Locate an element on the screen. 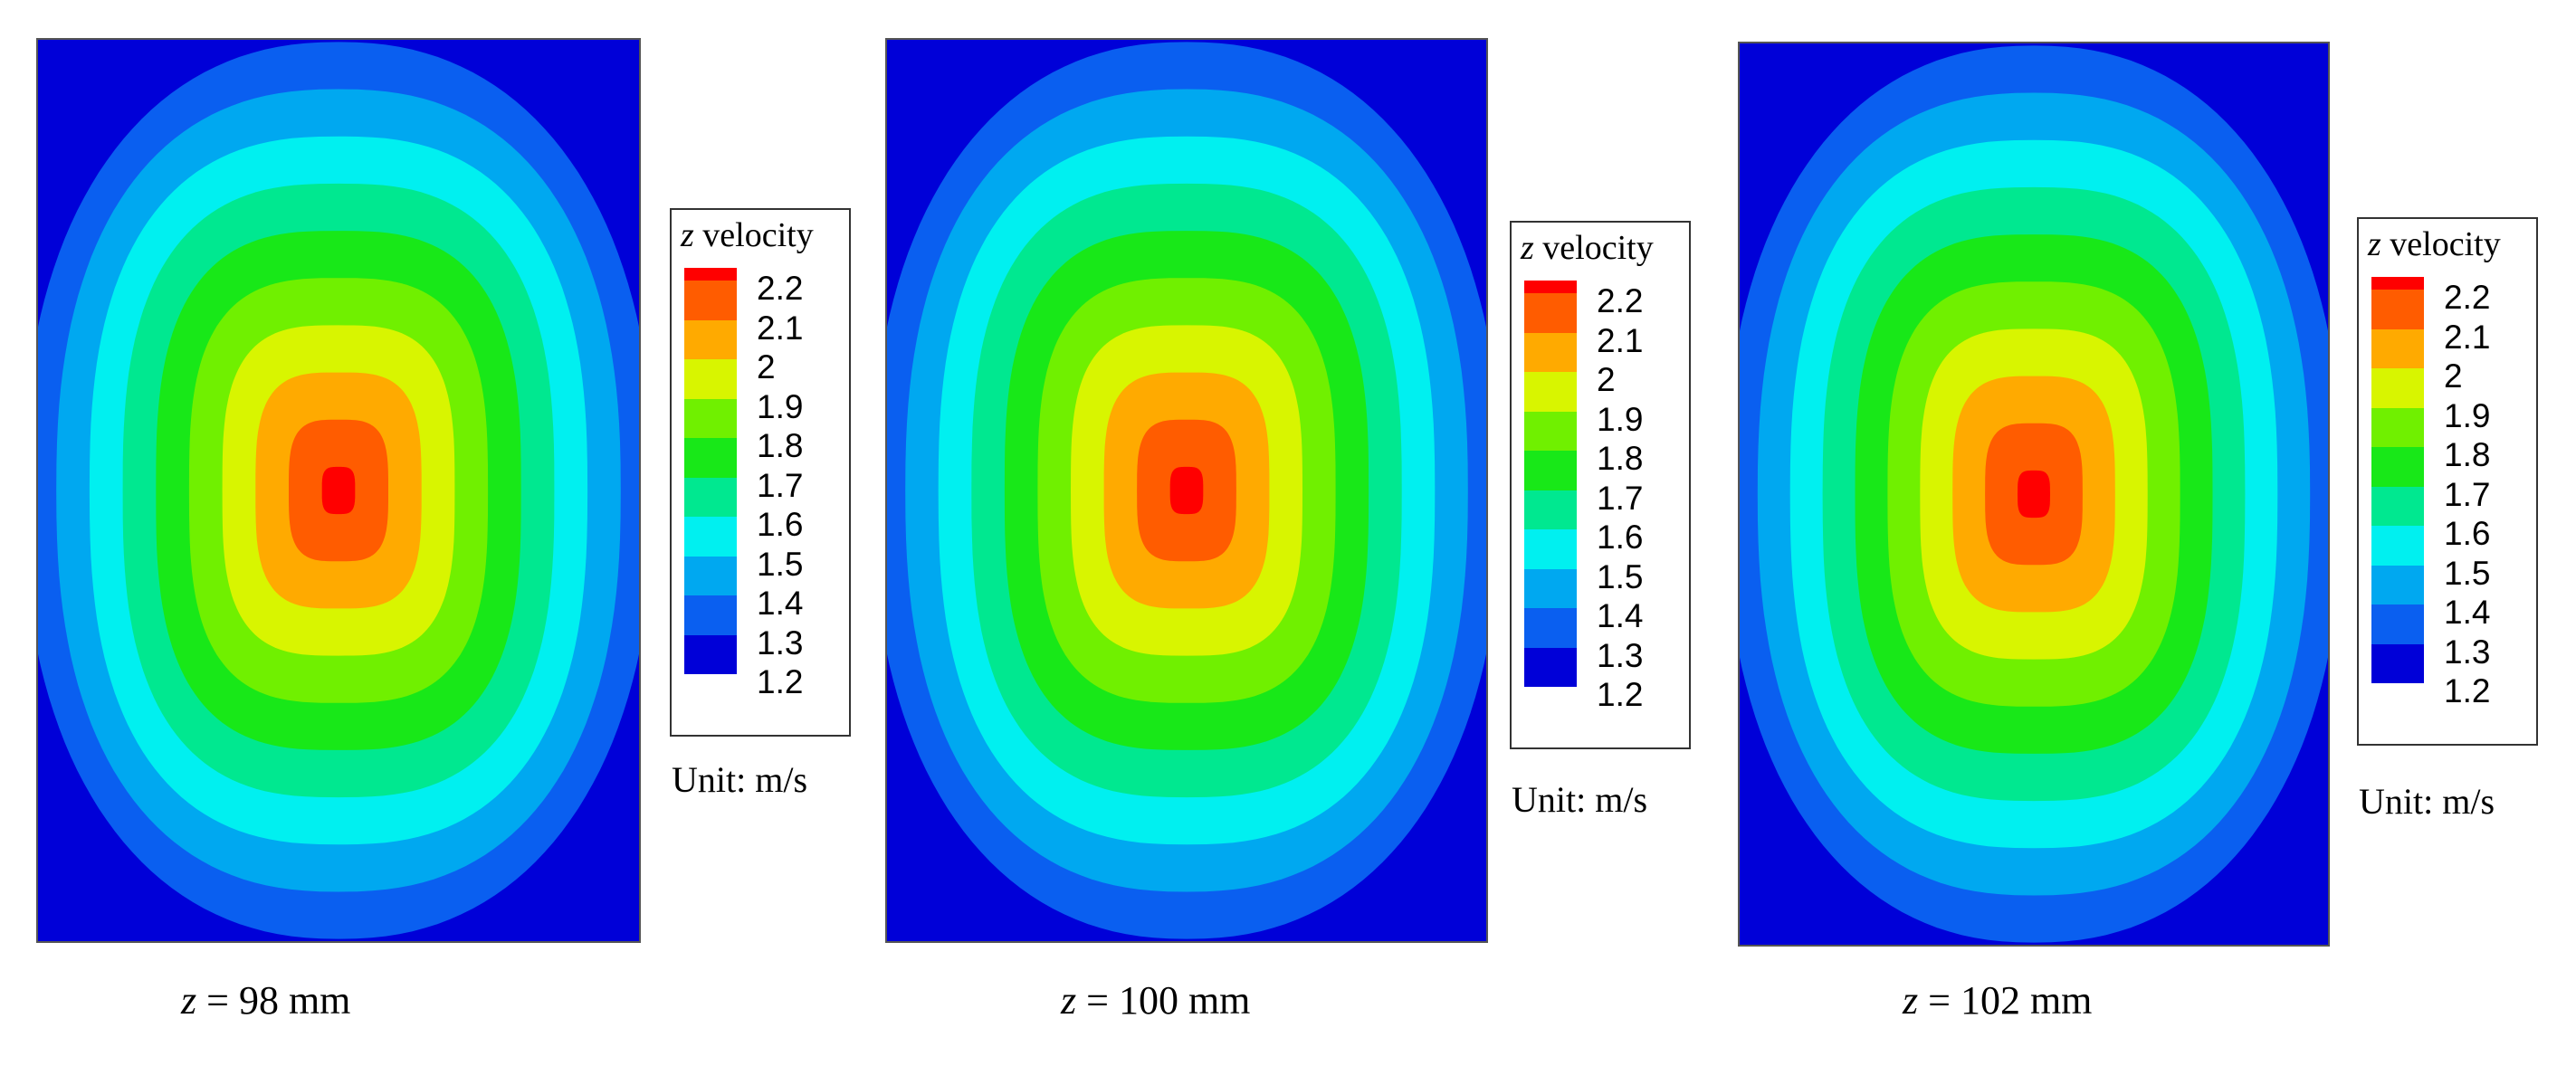 The image size is (2576, 1066). legend-title-1: z velocity is located at coordinates (747, 235).